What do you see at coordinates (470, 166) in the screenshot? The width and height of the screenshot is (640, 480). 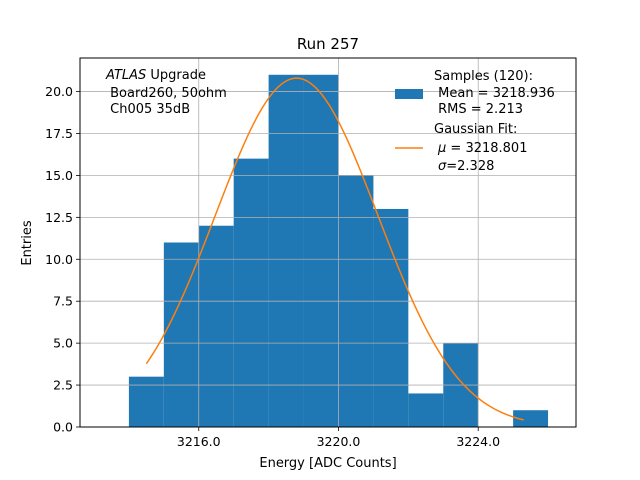 I see `legend-fit-sigma-value: =2.328` at bounding box center [470, 166].